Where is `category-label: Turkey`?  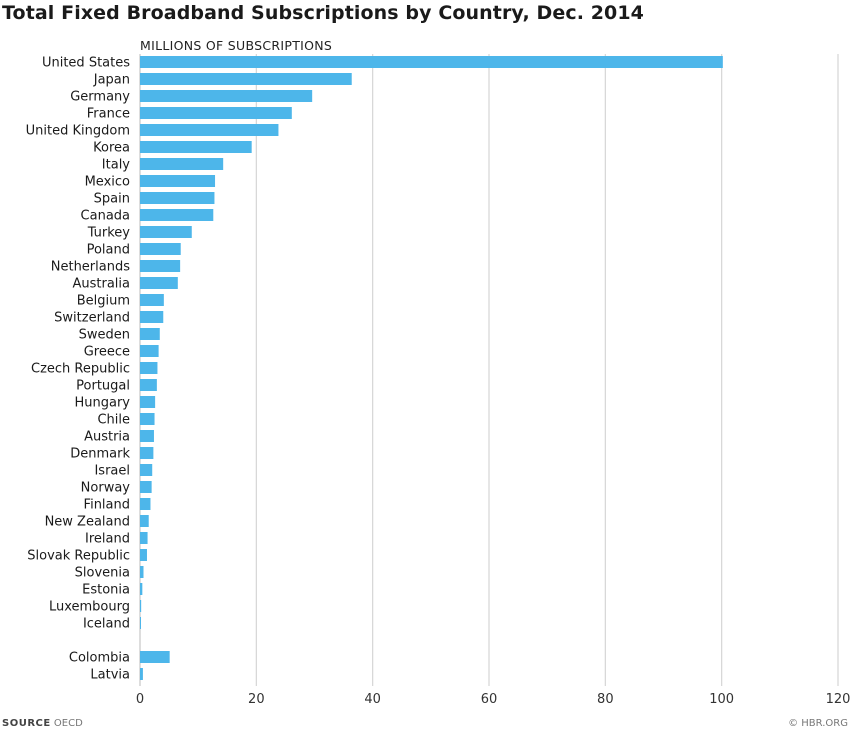
category-label: Turkey is located at coordinates (109, 233).